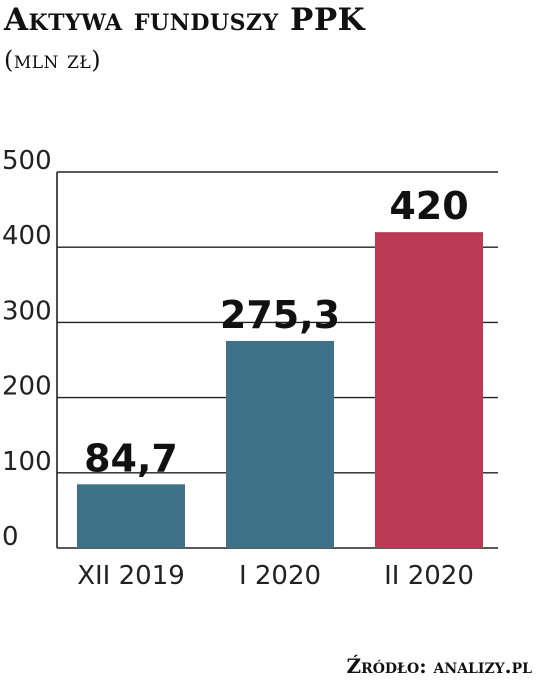 The image size is (536, 684). What do you see at coordinates (27, 311) in the screenshot?
I see `y-tick-label: 300` at bounding box center [27, 311].